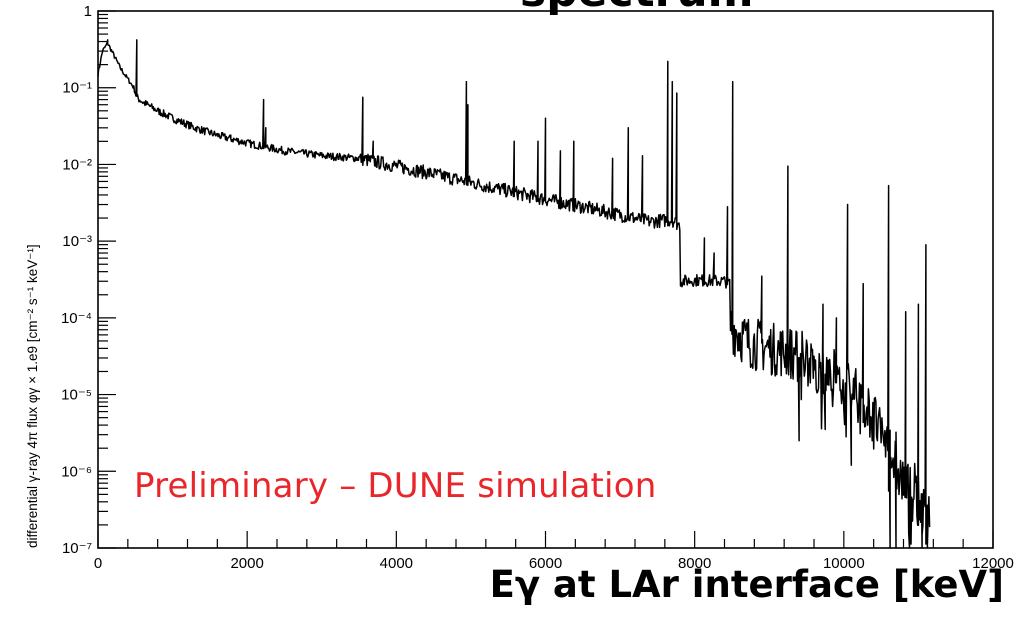 This screenshot has height=617, width=1022. Describe the element at coordinates (77, 241) in the screenshot. I see `y-tick-label: 10⁻³` at that location.